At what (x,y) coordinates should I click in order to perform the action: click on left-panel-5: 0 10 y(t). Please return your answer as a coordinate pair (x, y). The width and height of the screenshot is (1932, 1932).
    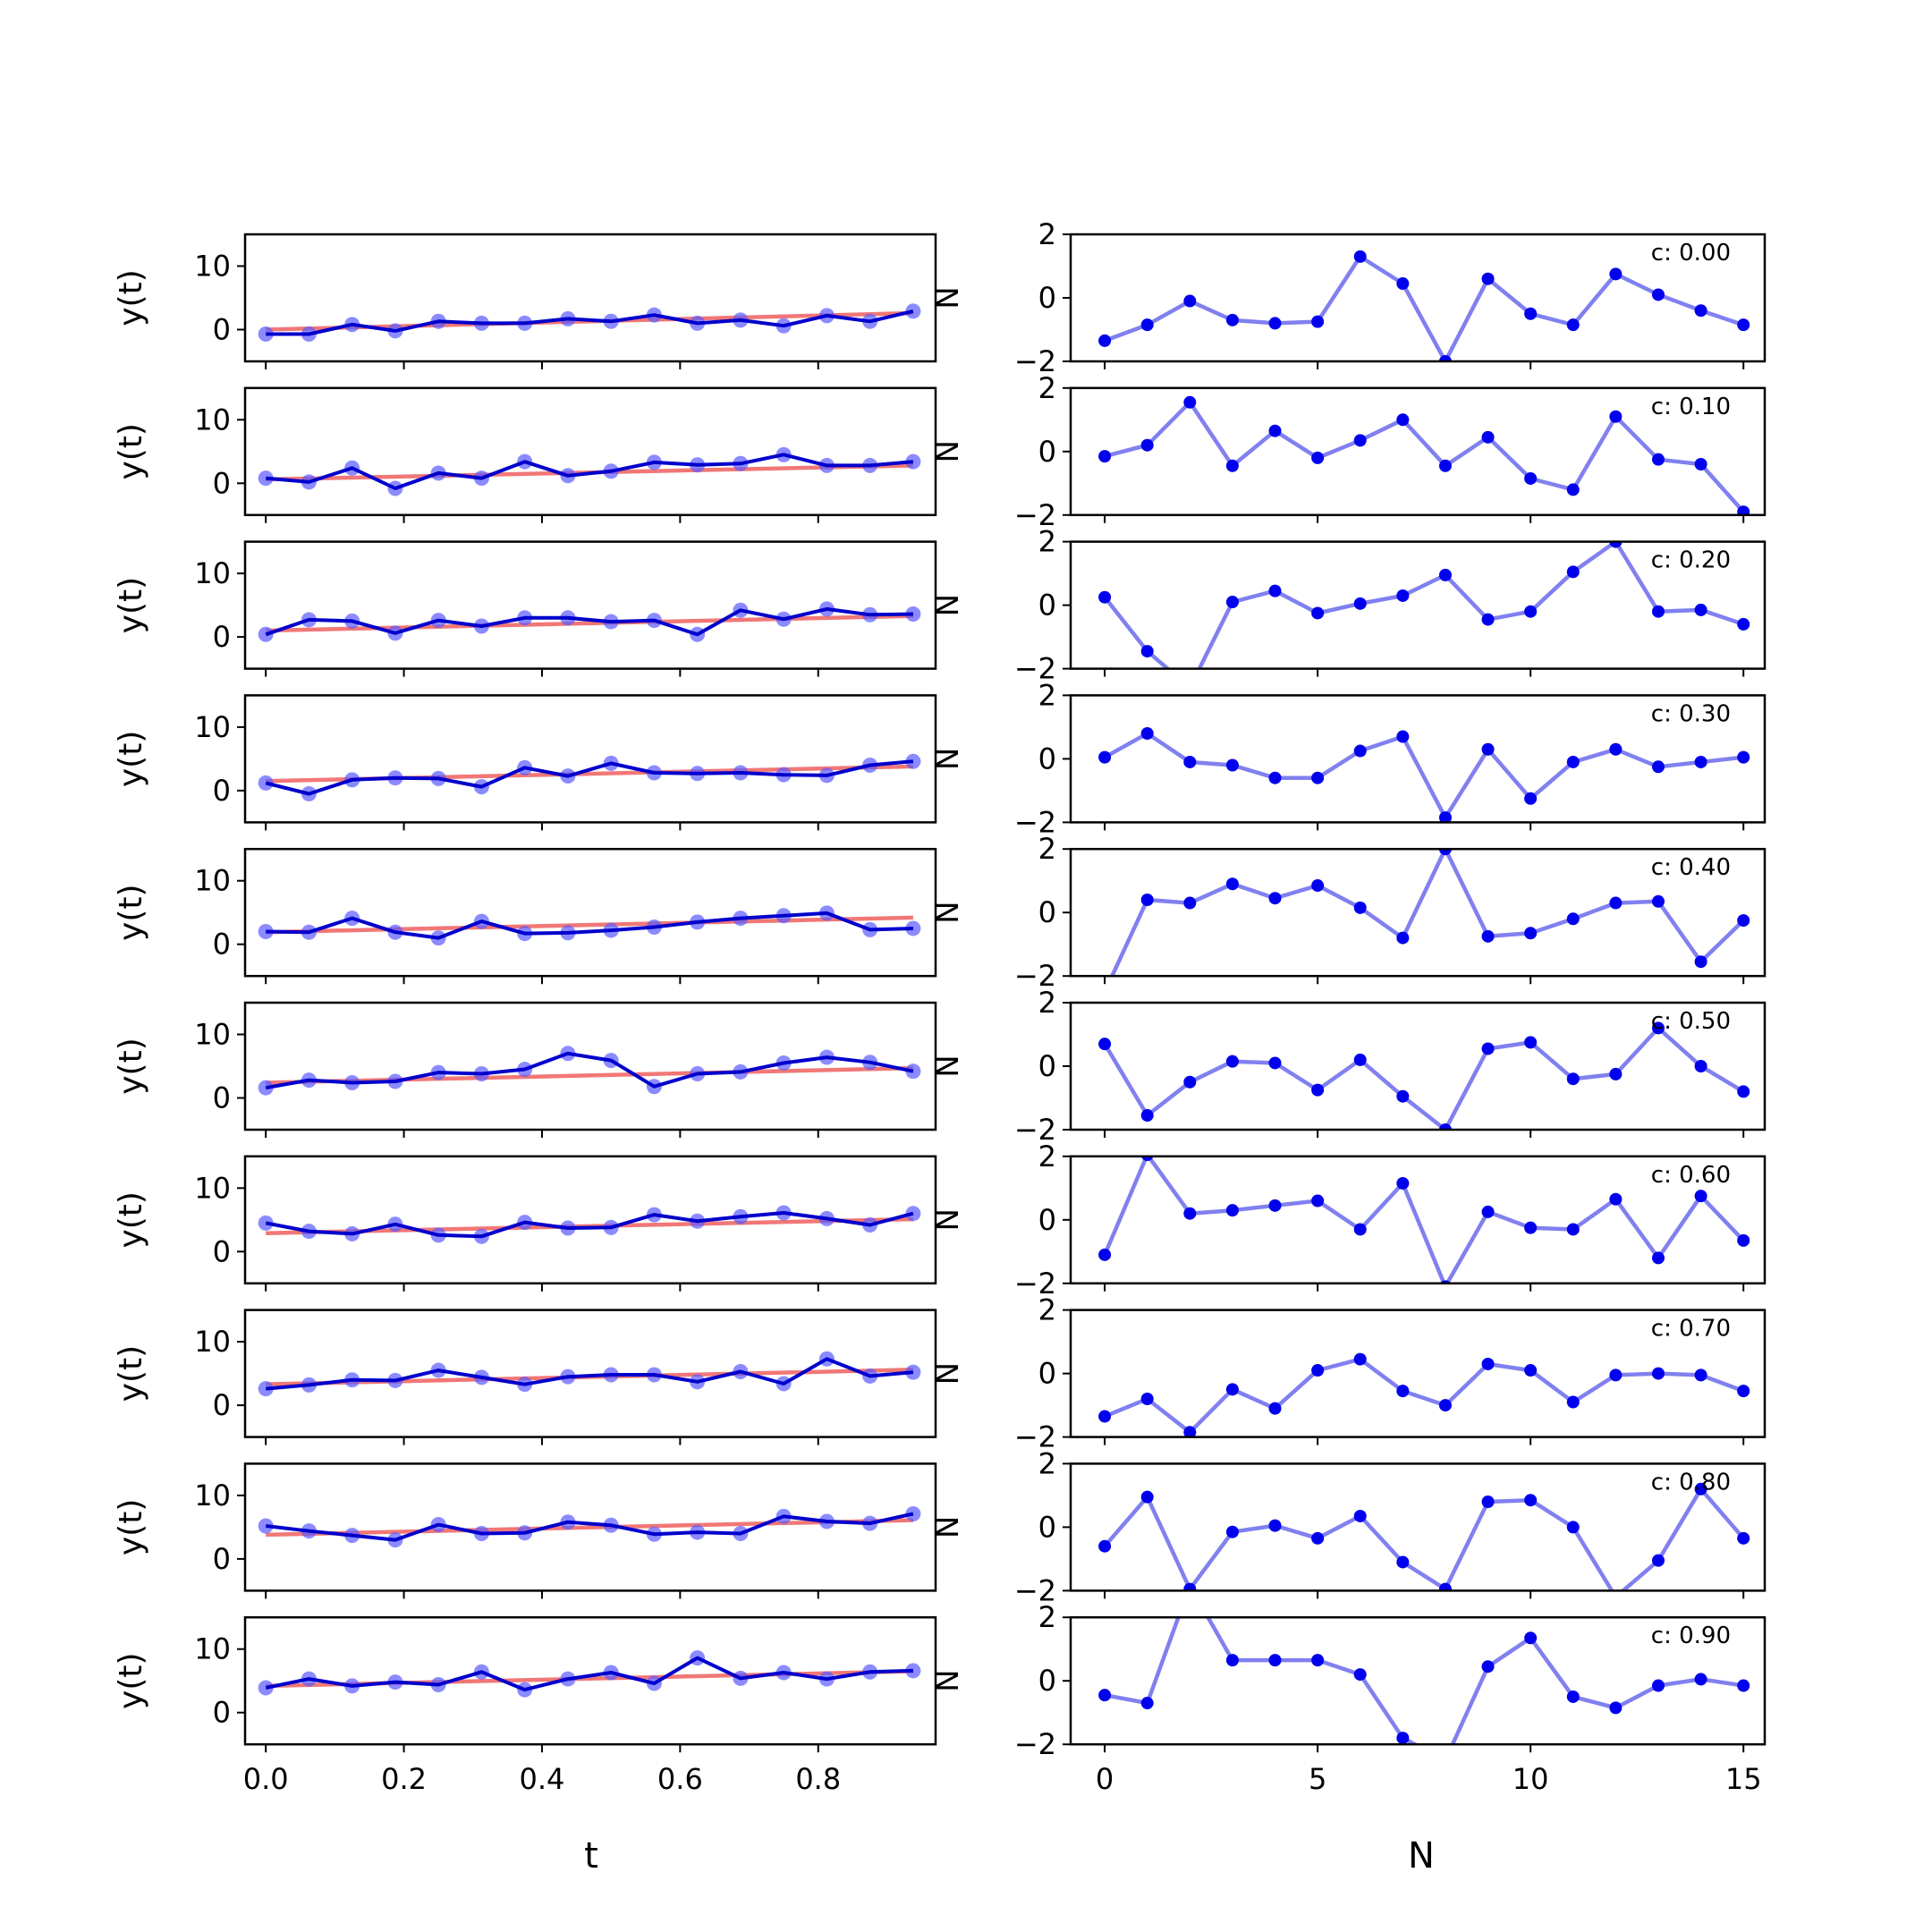
    Looking at the image, I should click on (525, 1069).